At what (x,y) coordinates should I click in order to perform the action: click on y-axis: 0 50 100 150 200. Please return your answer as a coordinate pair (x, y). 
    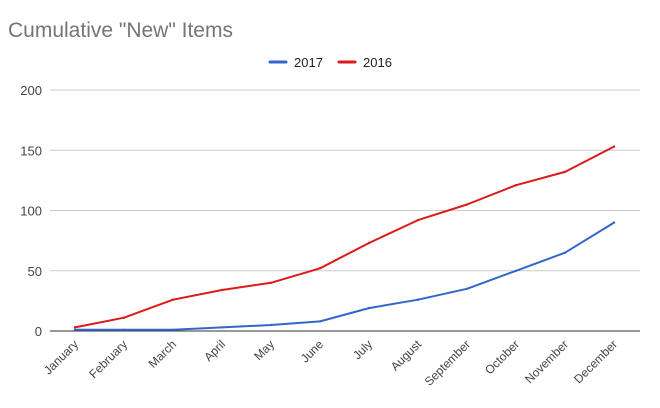
    Looking at the image, I should click on (31, 211).